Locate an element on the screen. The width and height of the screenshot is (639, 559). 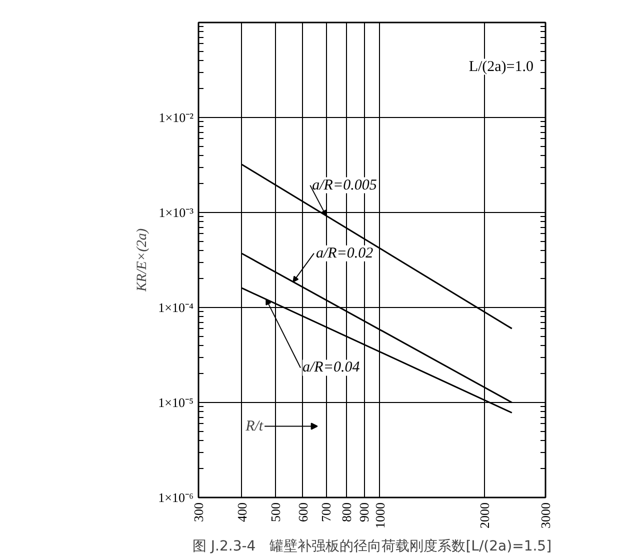
x-tick-label: 3000 is located at coordinates (545, 515).